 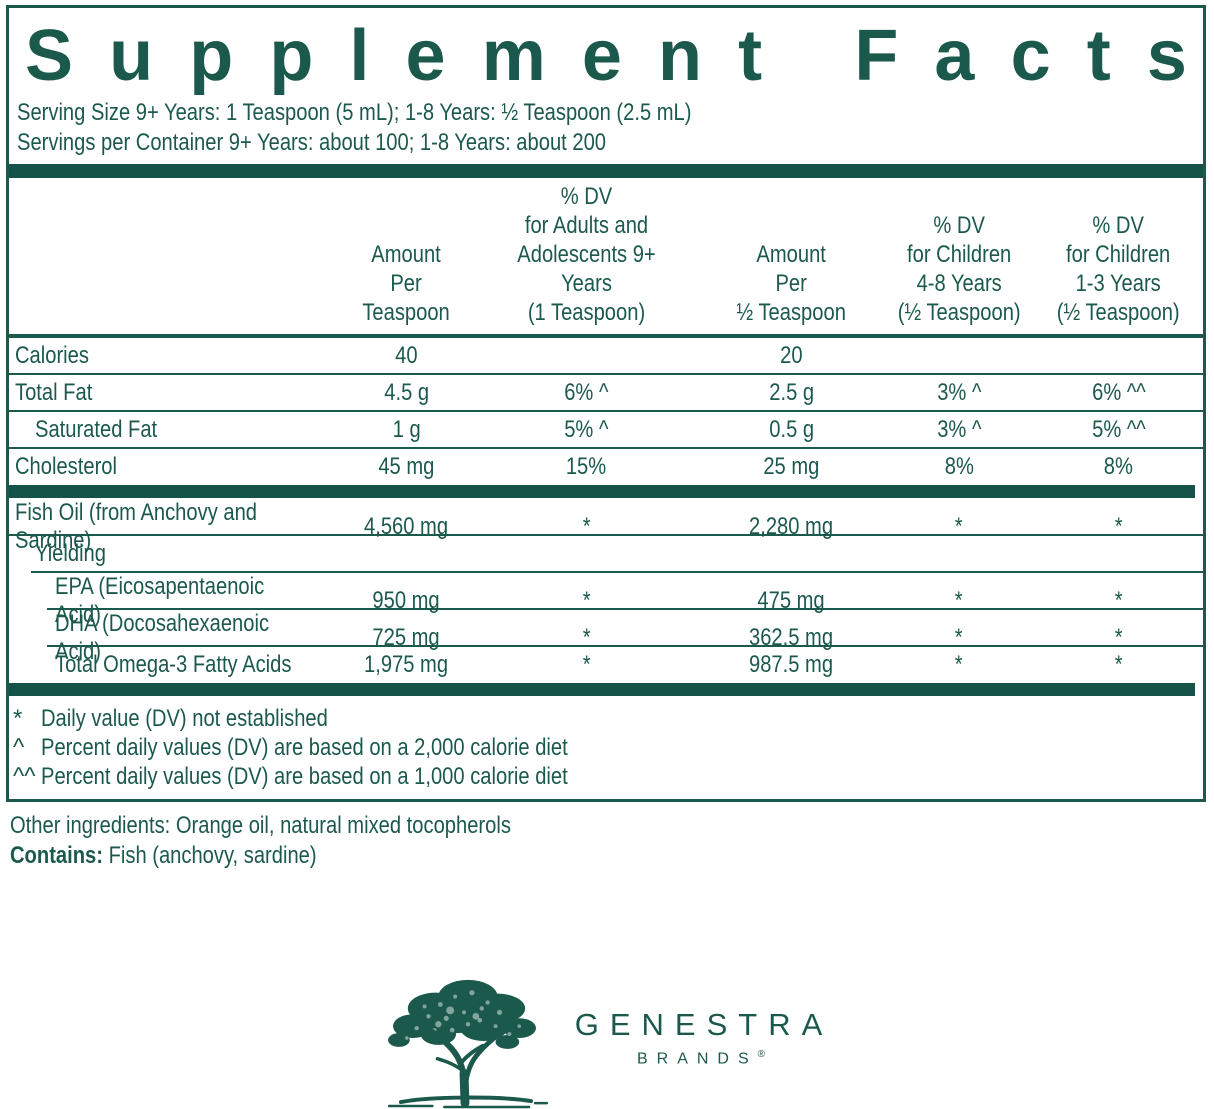 I want to click on genestra-brands-logo: GENESTRA BRANDS®, so click(x=607, y=1038).